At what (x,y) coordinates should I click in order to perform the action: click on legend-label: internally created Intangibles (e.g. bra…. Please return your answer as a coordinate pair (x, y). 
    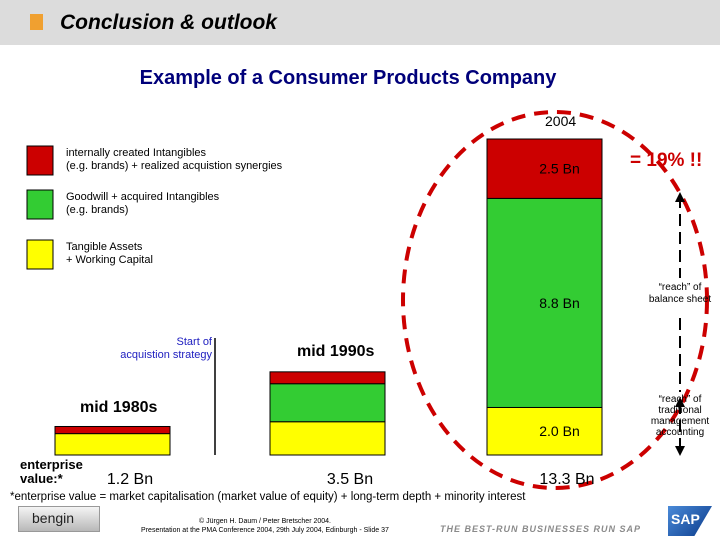
    Looking at the image, I should click on (174, 160).